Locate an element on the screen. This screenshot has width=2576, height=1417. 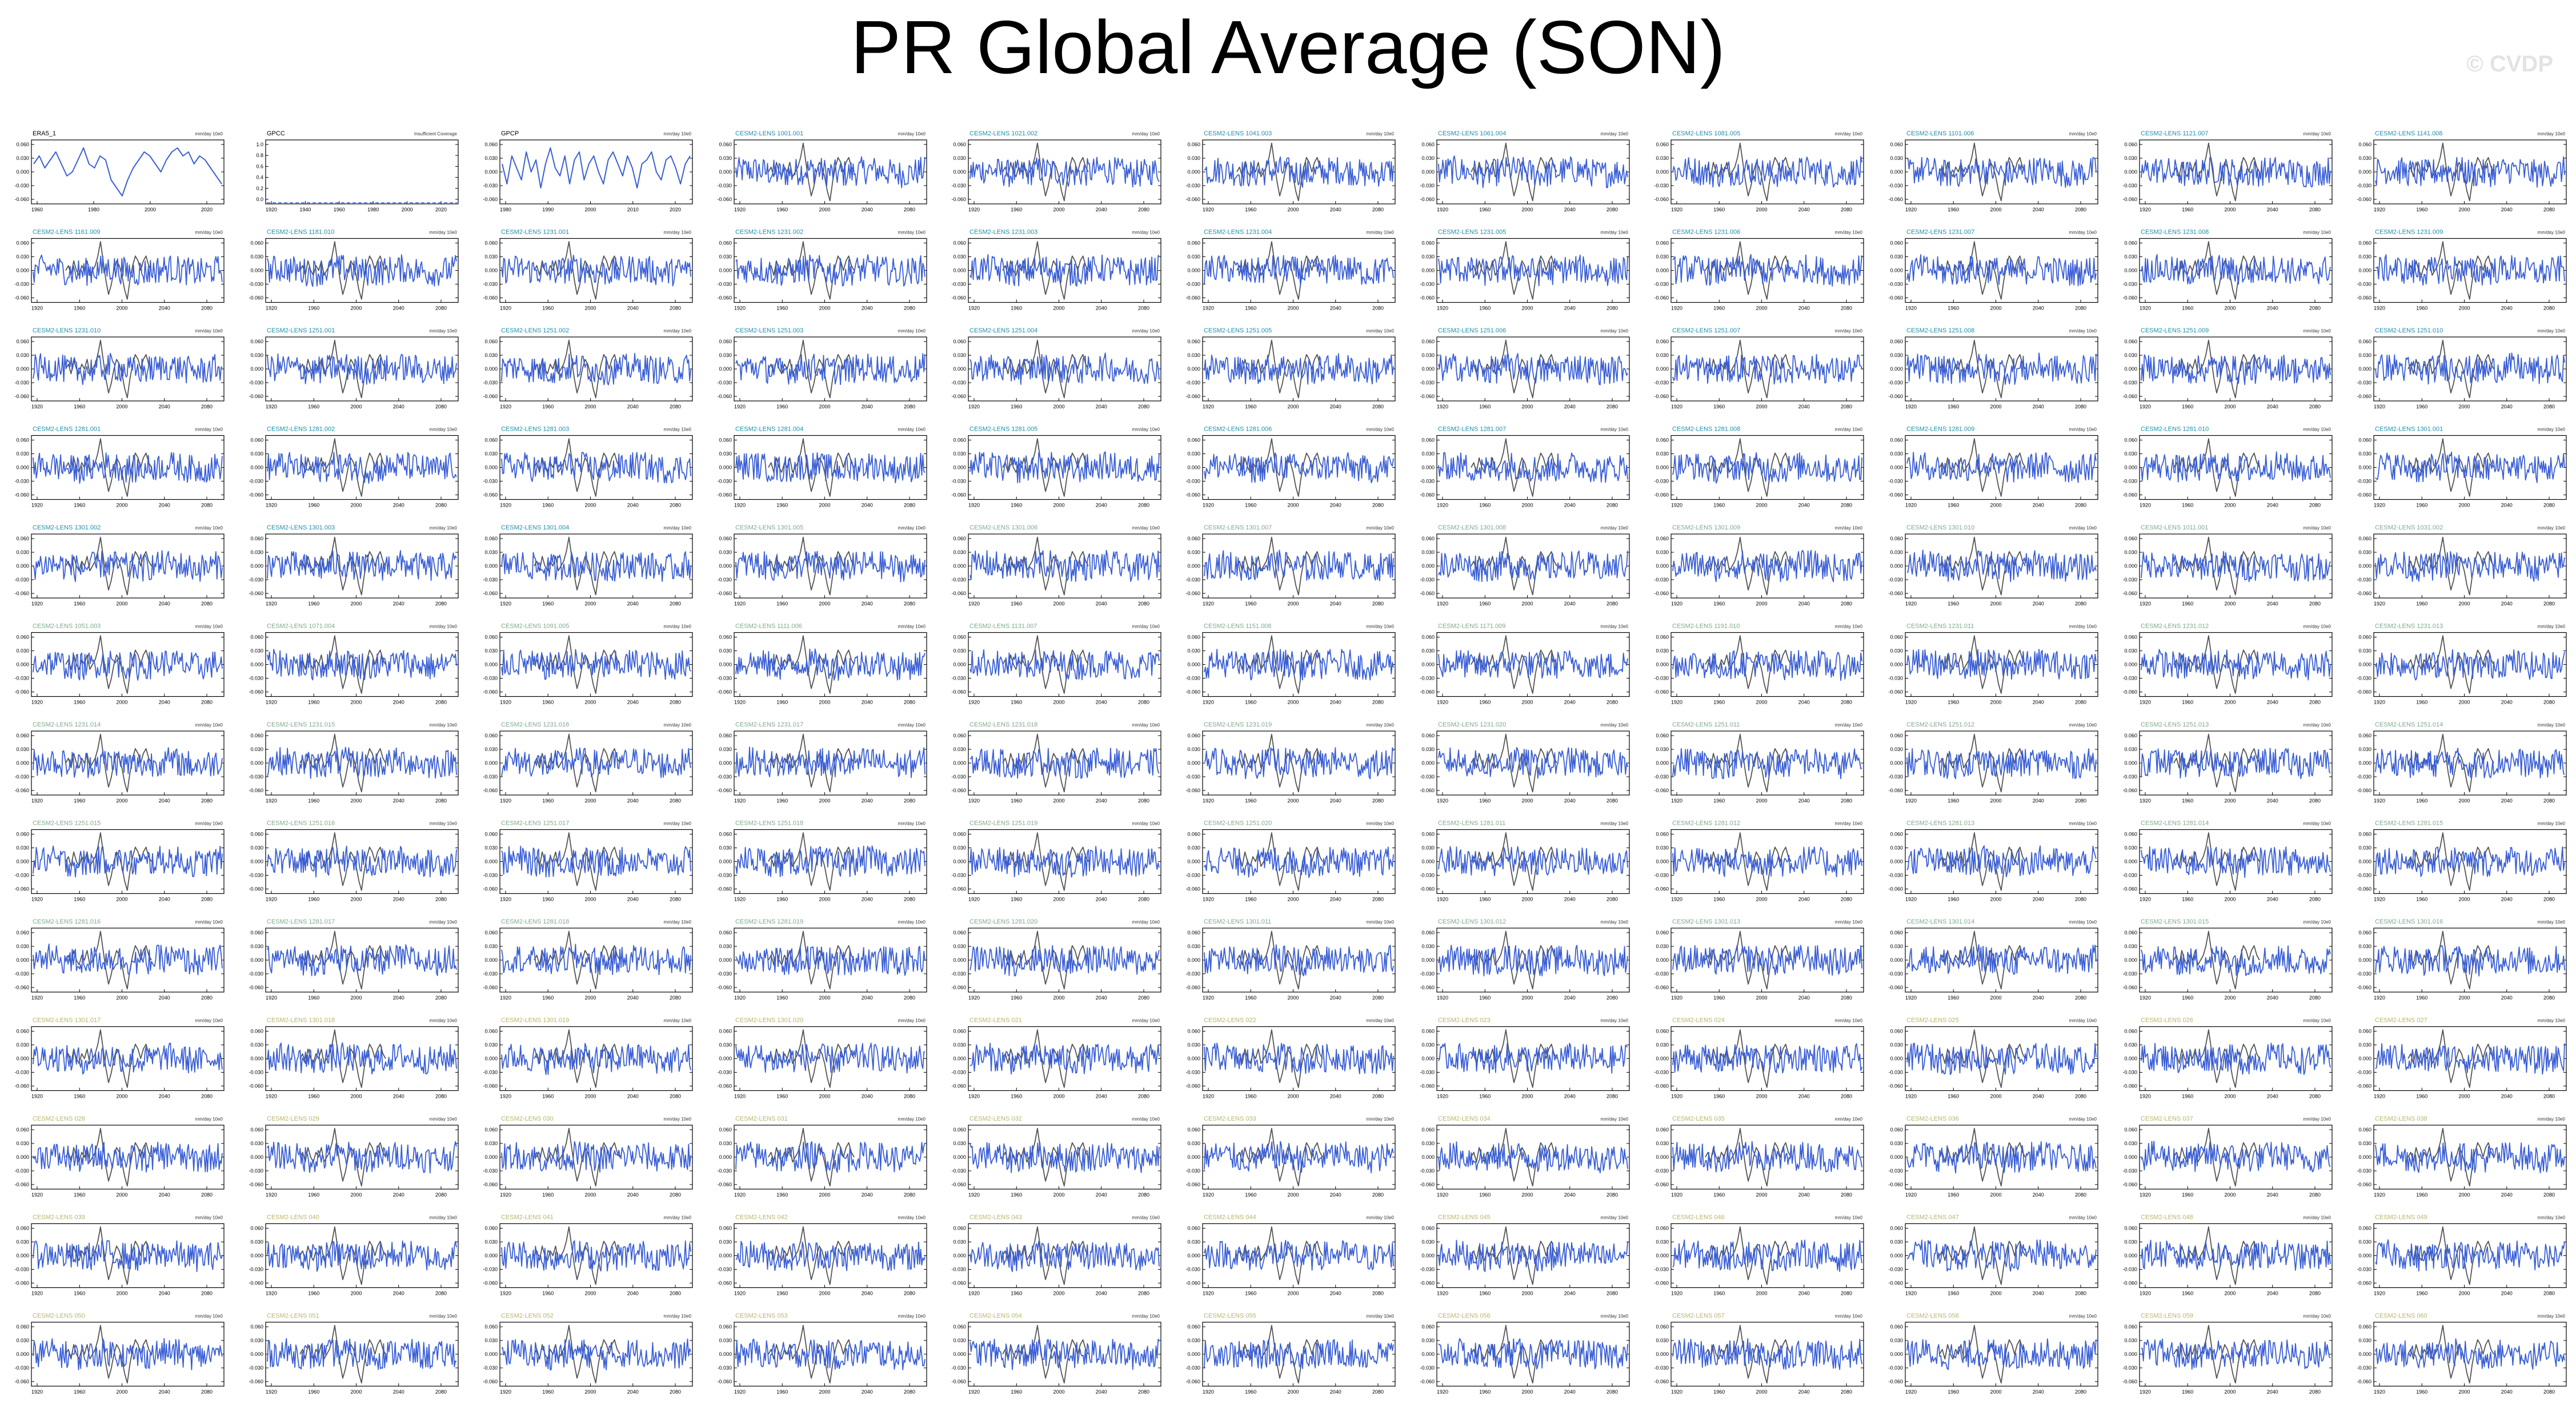
panel-title: CESM2-LENS 1171.009 is located at coordinates (1471, 626).